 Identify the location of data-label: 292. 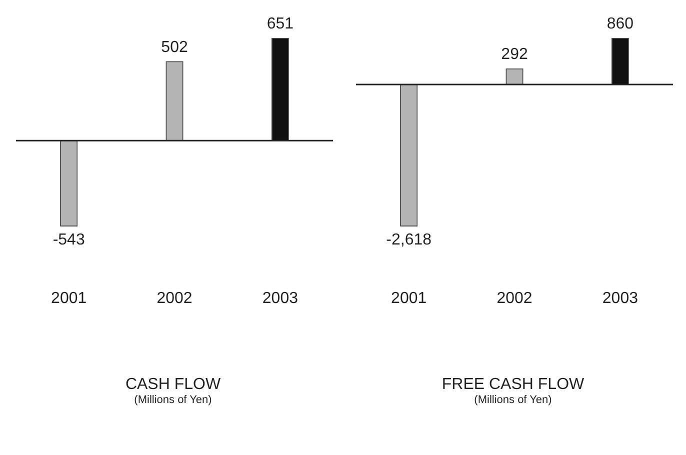
(514, 55).